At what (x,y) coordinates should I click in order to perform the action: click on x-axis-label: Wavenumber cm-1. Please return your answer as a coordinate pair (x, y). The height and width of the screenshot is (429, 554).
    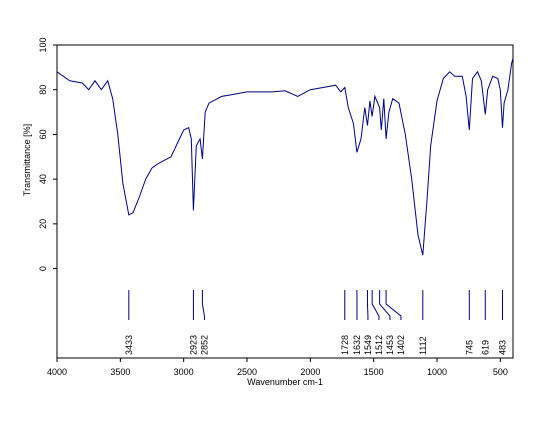
    Looking at the image, I should click on (285, 382).